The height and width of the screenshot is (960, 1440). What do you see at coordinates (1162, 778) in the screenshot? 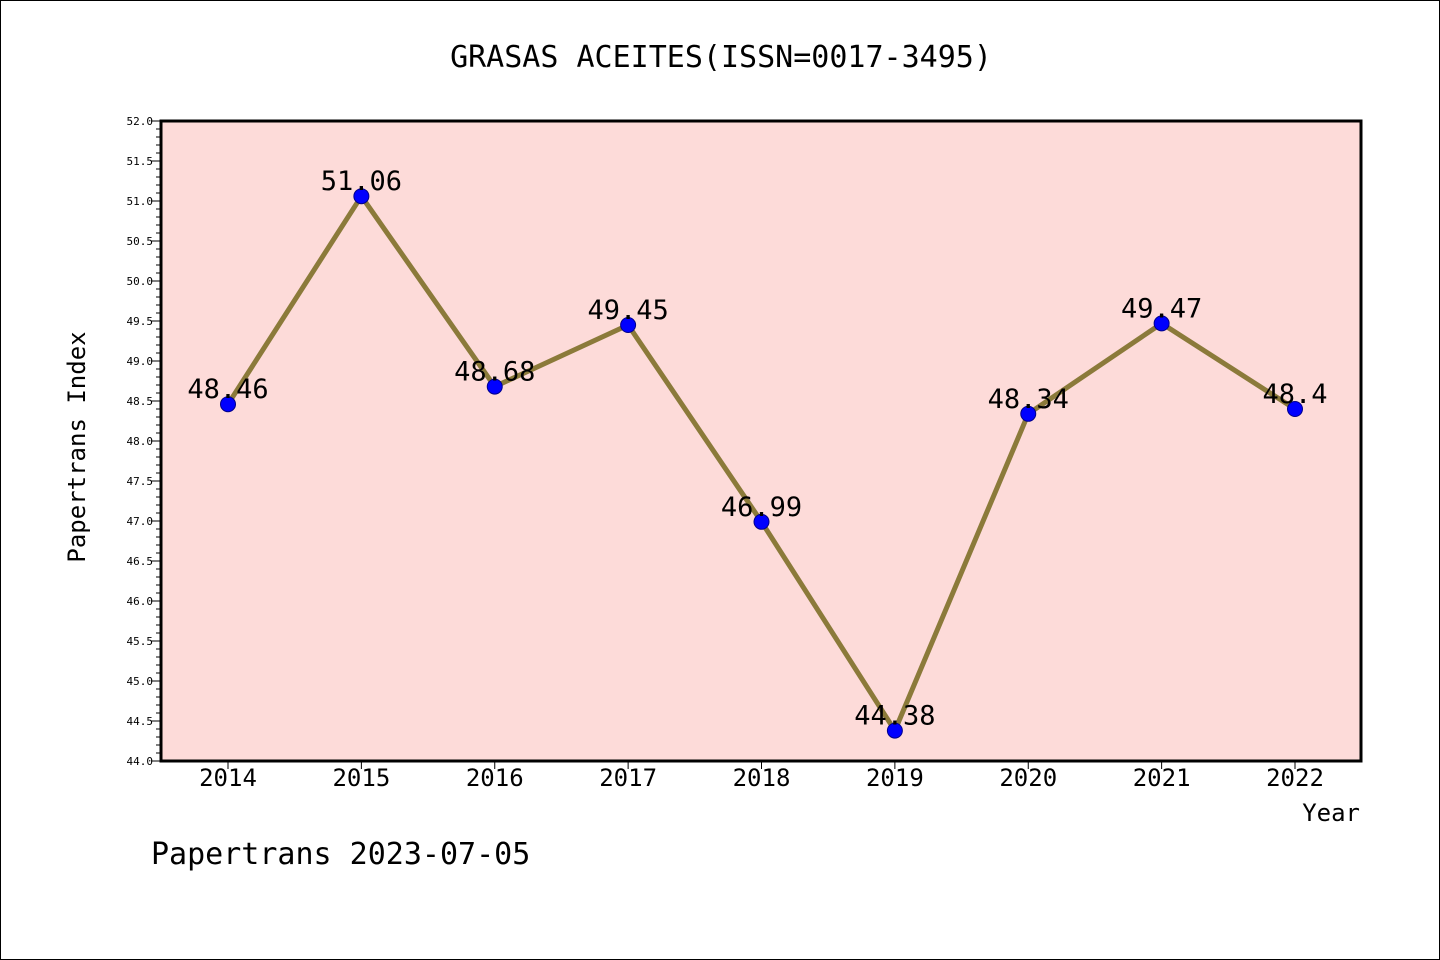
I see `x-tick-label: 2021` at bounding box center [1162, 778].